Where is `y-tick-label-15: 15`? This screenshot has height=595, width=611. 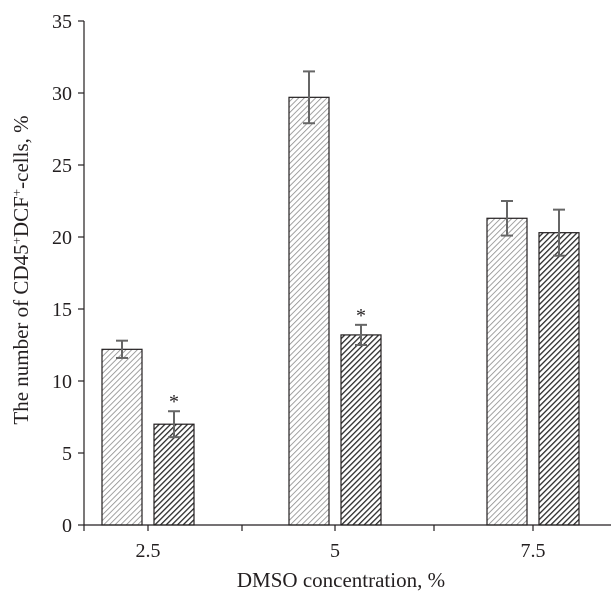
y-tick-label-15: 15 is located at coordinates (62, 310).